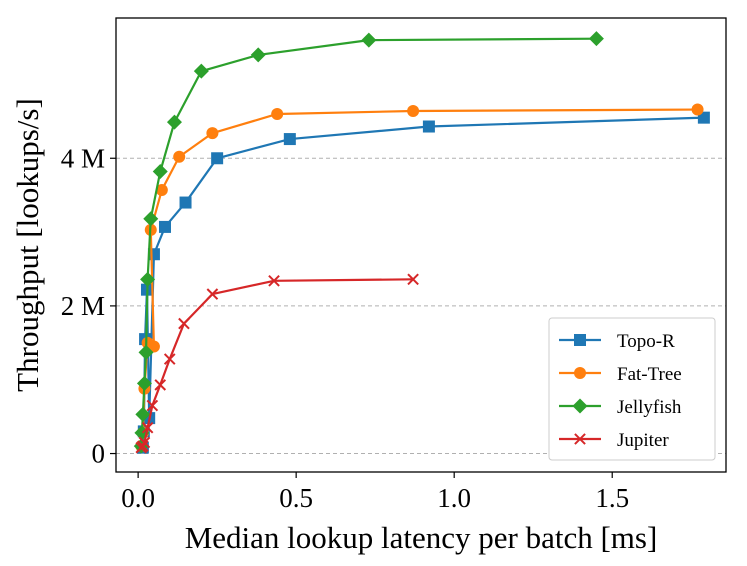 The image size is (747, 566). What do you see at coordinates (612, 498) in the screenshot?
I see `x-tick-label: 1.5` at bounding box center [612, 498].